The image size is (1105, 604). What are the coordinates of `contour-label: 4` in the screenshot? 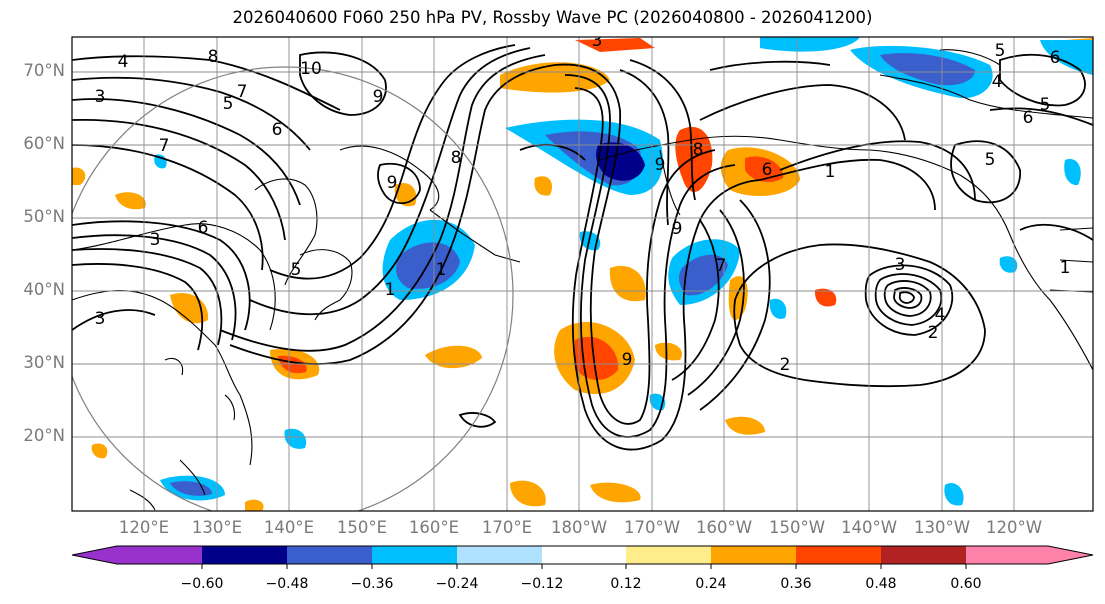 It's located at (997, 82).